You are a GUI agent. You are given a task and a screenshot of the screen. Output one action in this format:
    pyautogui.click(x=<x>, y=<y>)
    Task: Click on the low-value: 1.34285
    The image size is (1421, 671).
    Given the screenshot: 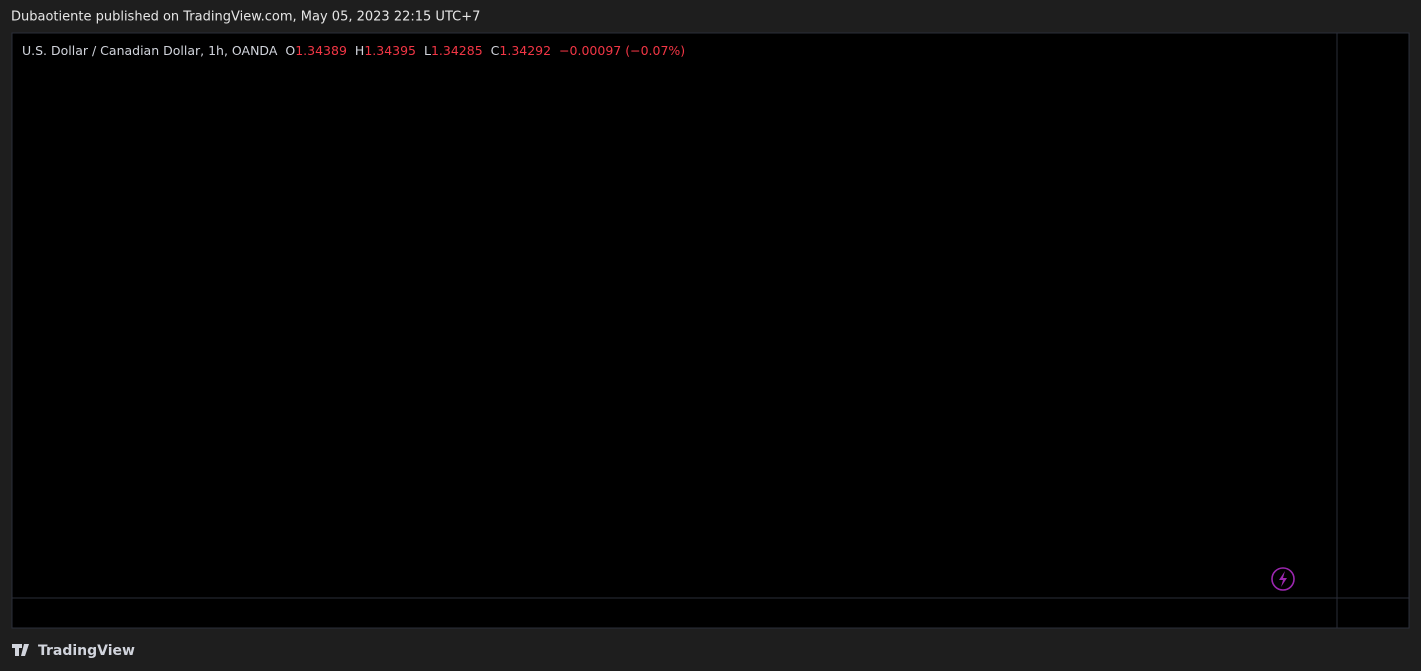 What is the action you would take?
    pyautogui.click(x=457, y=50)
    